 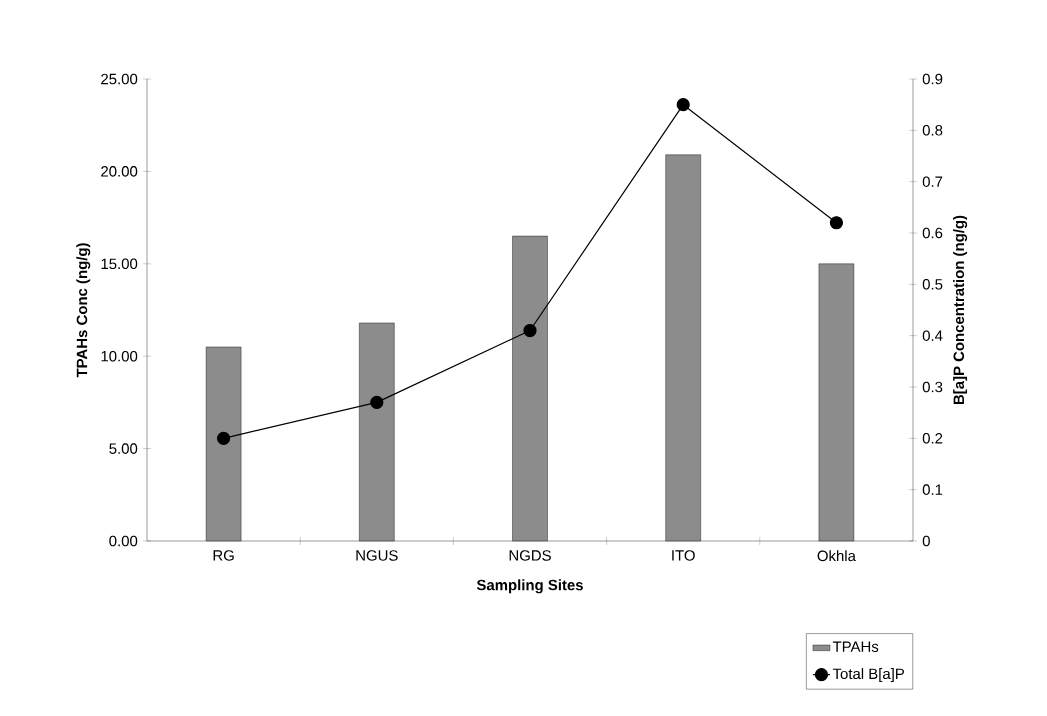 What do you see at coordinates (119, 356) in the screenshot?
I see `y-tick-label: 10.00` at bounding box center [119, 356].